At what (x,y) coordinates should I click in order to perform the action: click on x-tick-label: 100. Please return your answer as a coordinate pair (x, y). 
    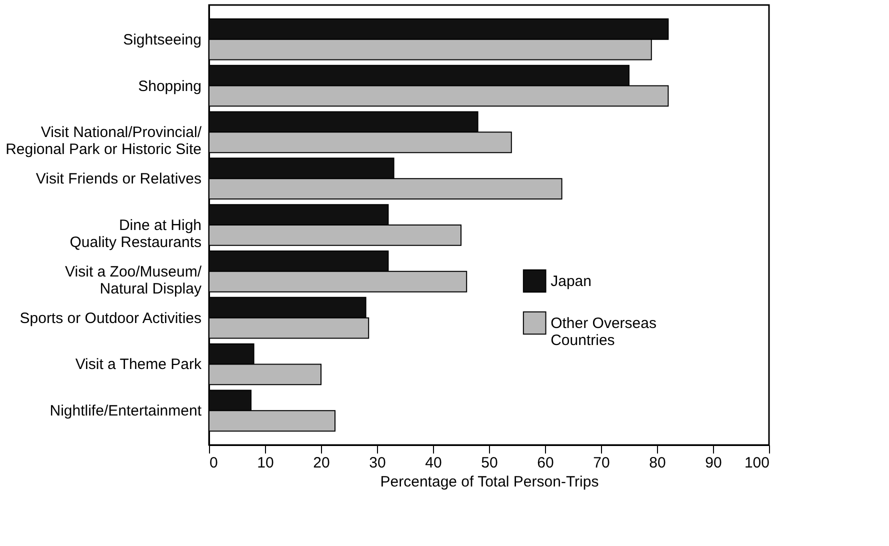
    Looking at the image, I should click on (757, 463).